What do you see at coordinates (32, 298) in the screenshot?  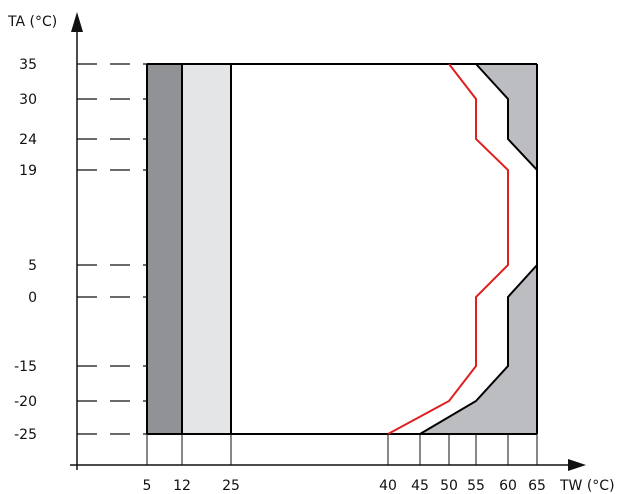 I see `y-tick-label: 0` at bounding box center [32, 298].